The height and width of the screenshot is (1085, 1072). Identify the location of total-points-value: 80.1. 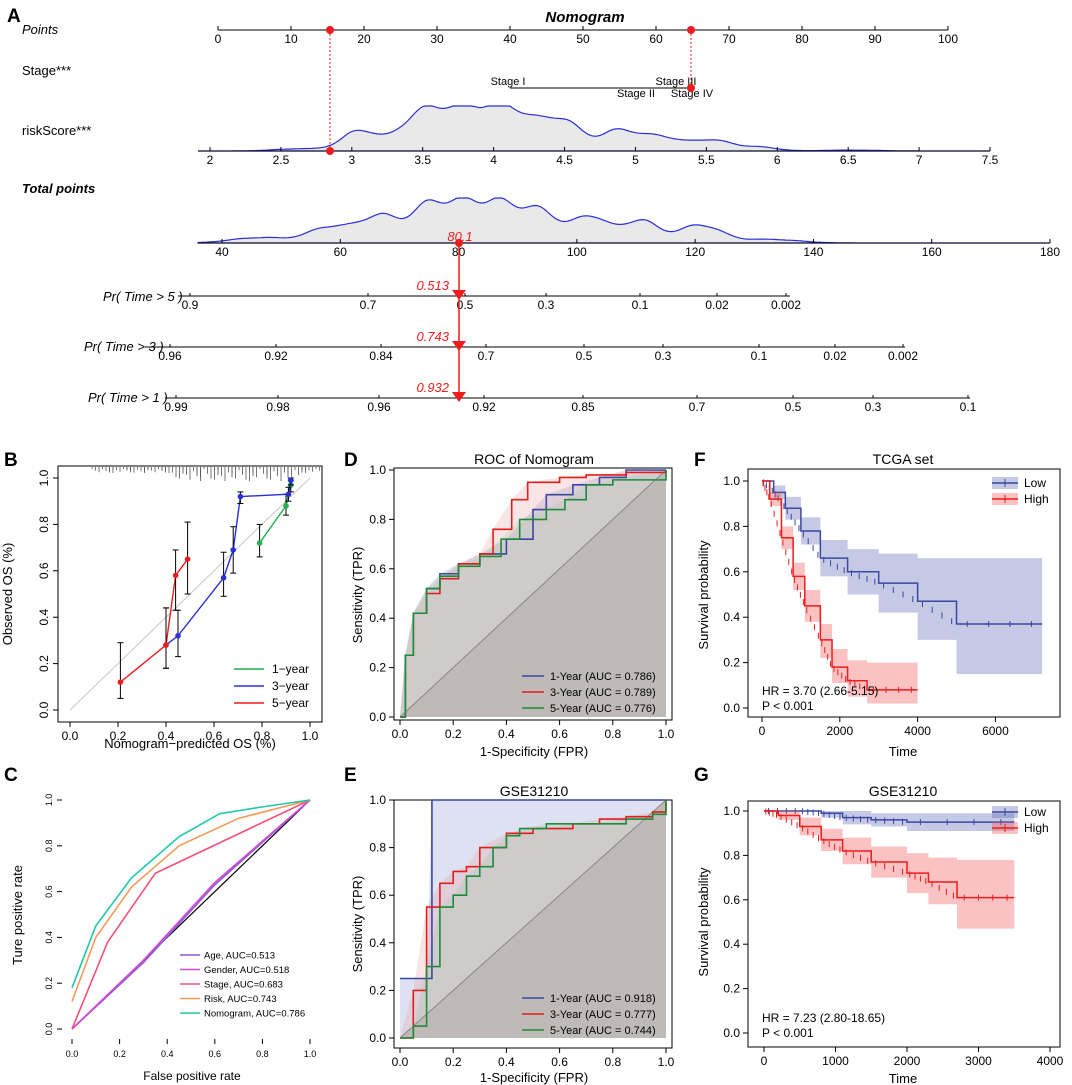
(459, 236).